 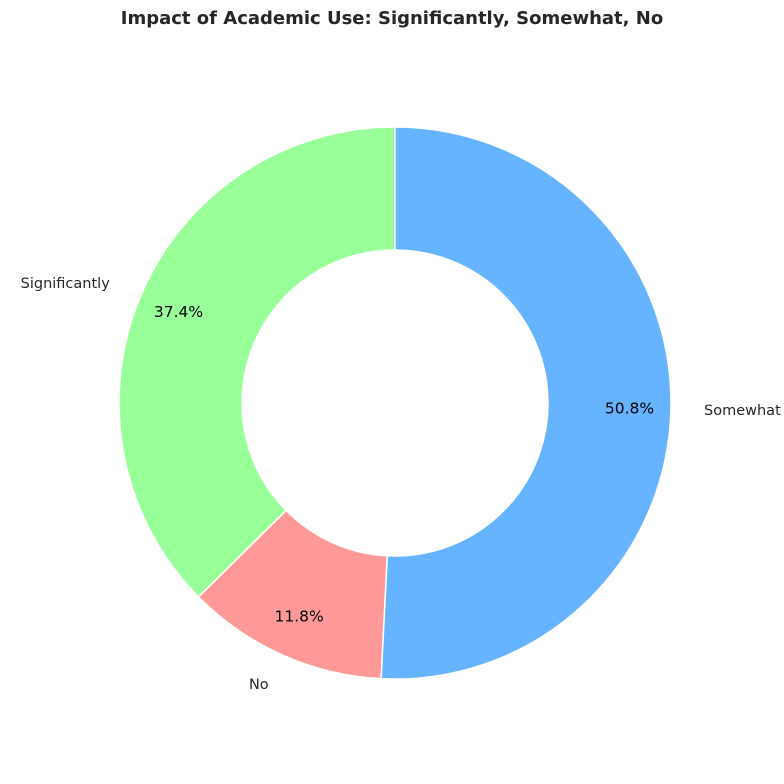 What do you see at coordinates (178, 312) in the screenshot?
I see `pct-label-significantly: 37.4%` at bounding box center [178, 312].